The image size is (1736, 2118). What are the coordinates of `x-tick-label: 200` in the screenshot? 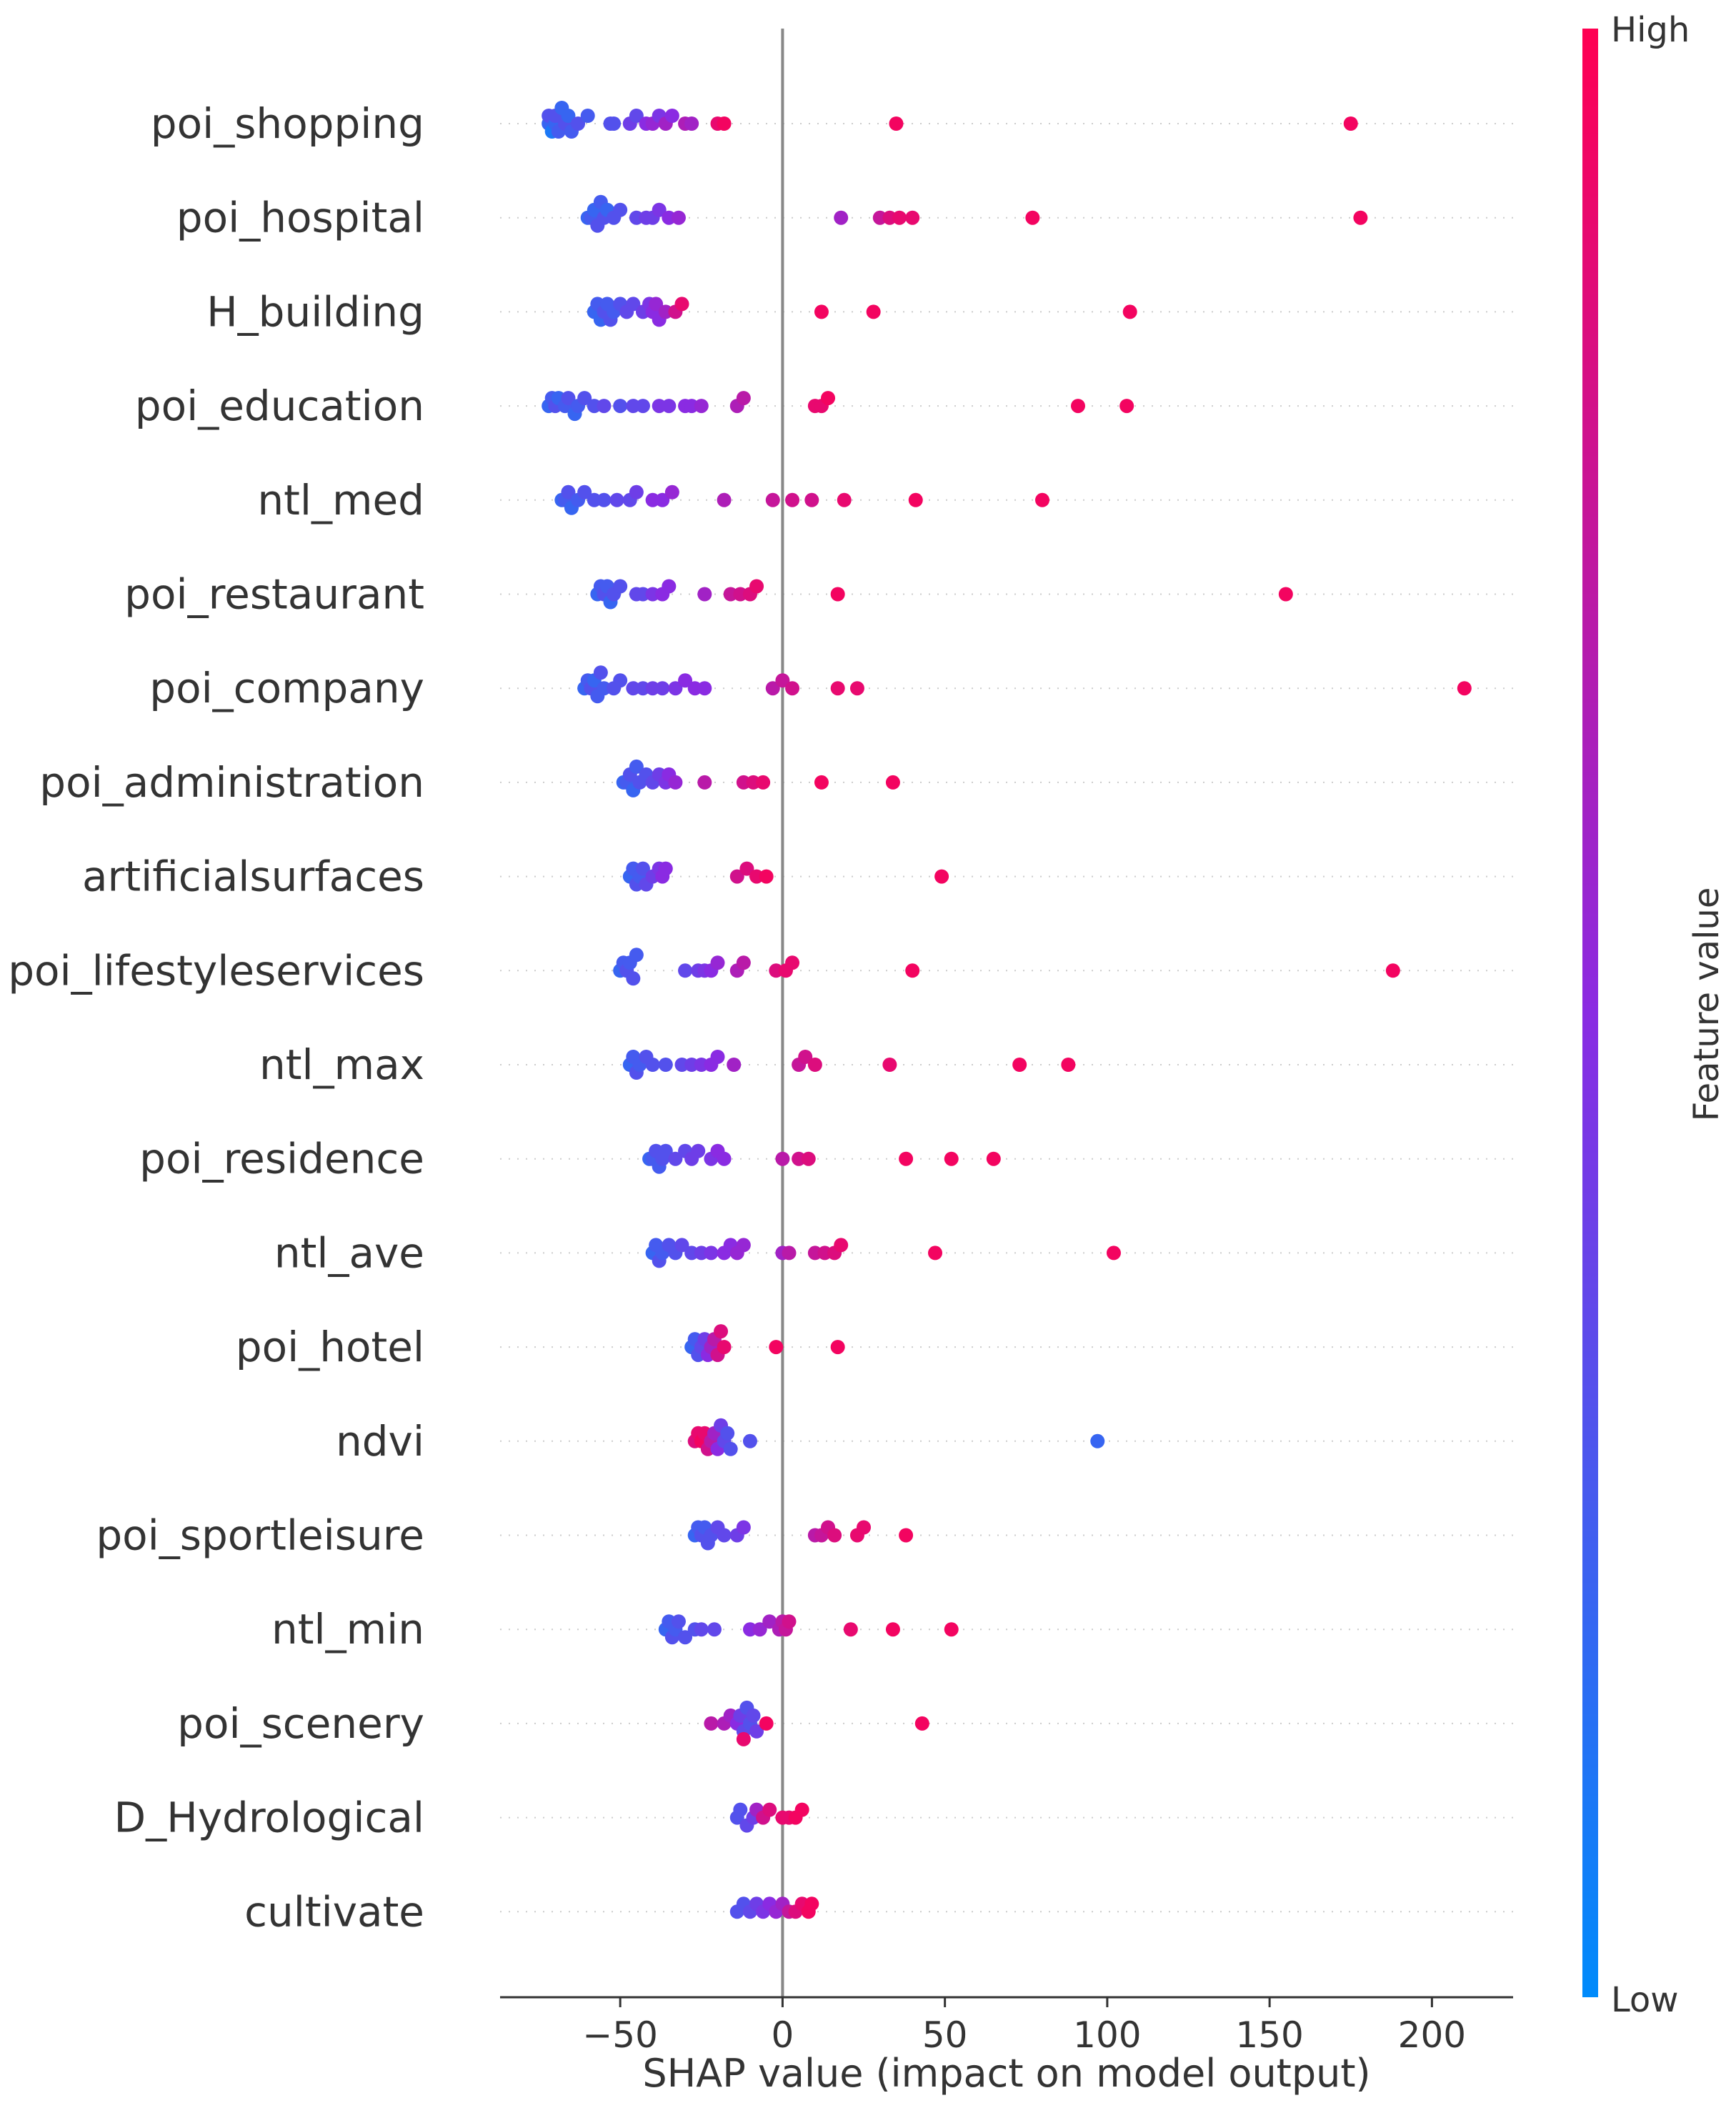 It's located at (1432, 2035).